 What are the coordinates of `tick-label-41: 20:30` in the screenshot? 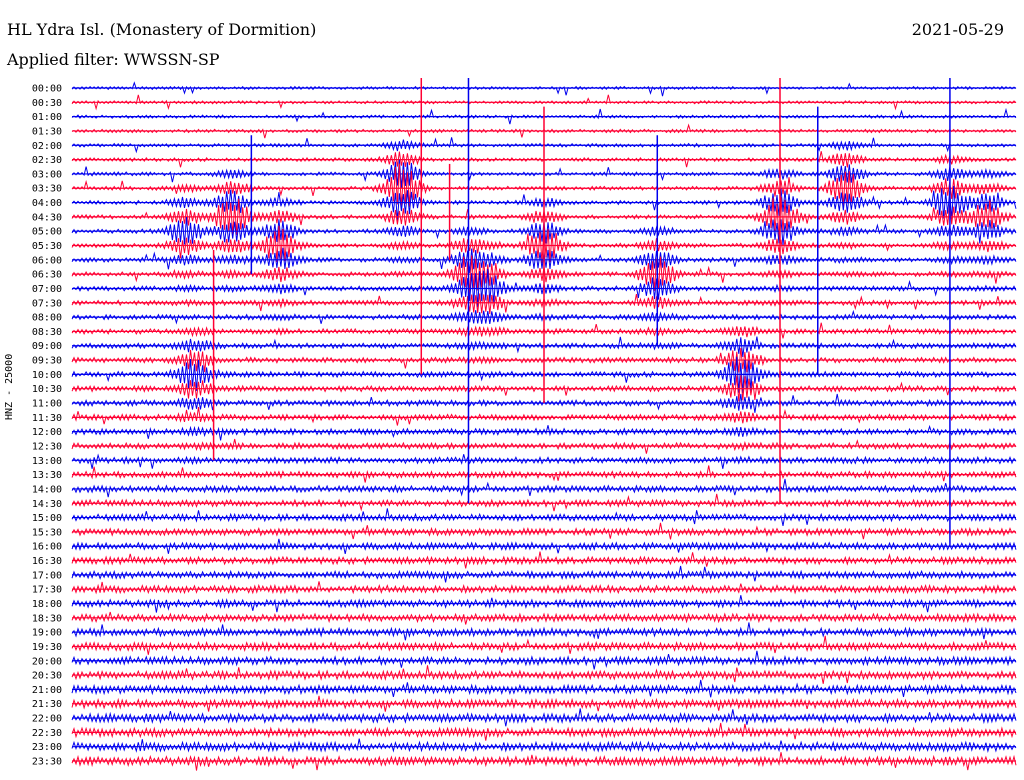 It's located at (47, 676).